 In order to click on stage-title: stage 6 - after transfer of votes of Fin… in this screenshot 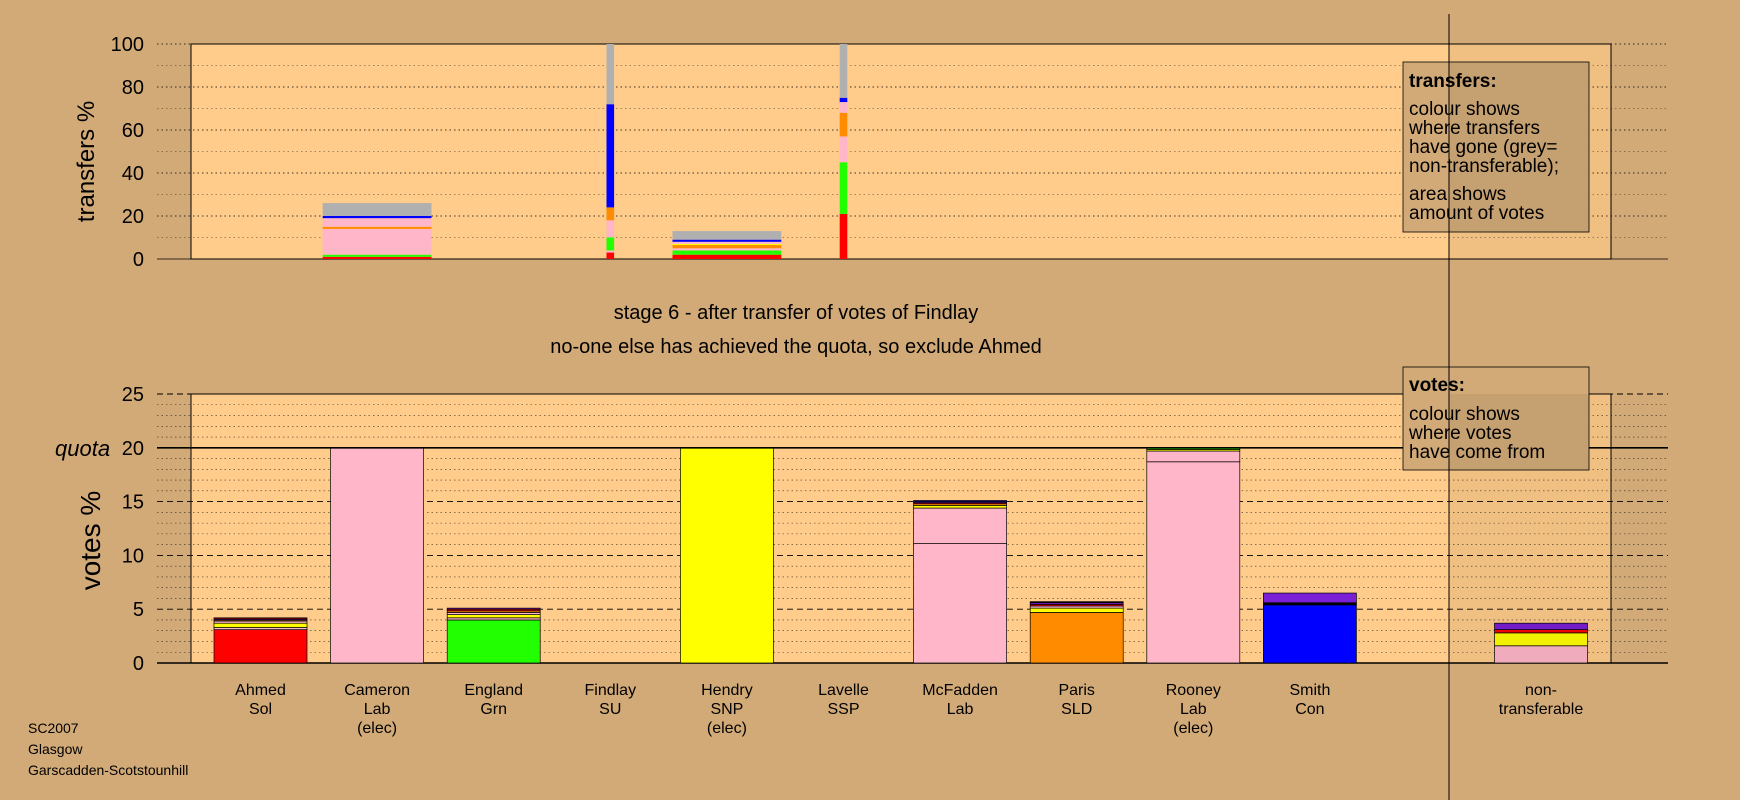, I will do `click(796, 313)`.